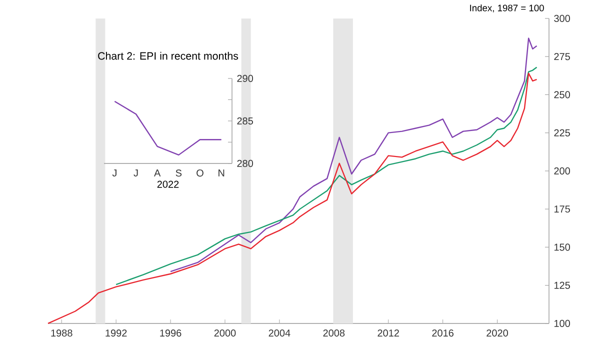 Image resolution: width=600 pixels, height=343 pixels. What do you see at coordinates (171, 332) in the screenshot?
I see `x-tick-label: 1996` at bounding box center [171, 332].